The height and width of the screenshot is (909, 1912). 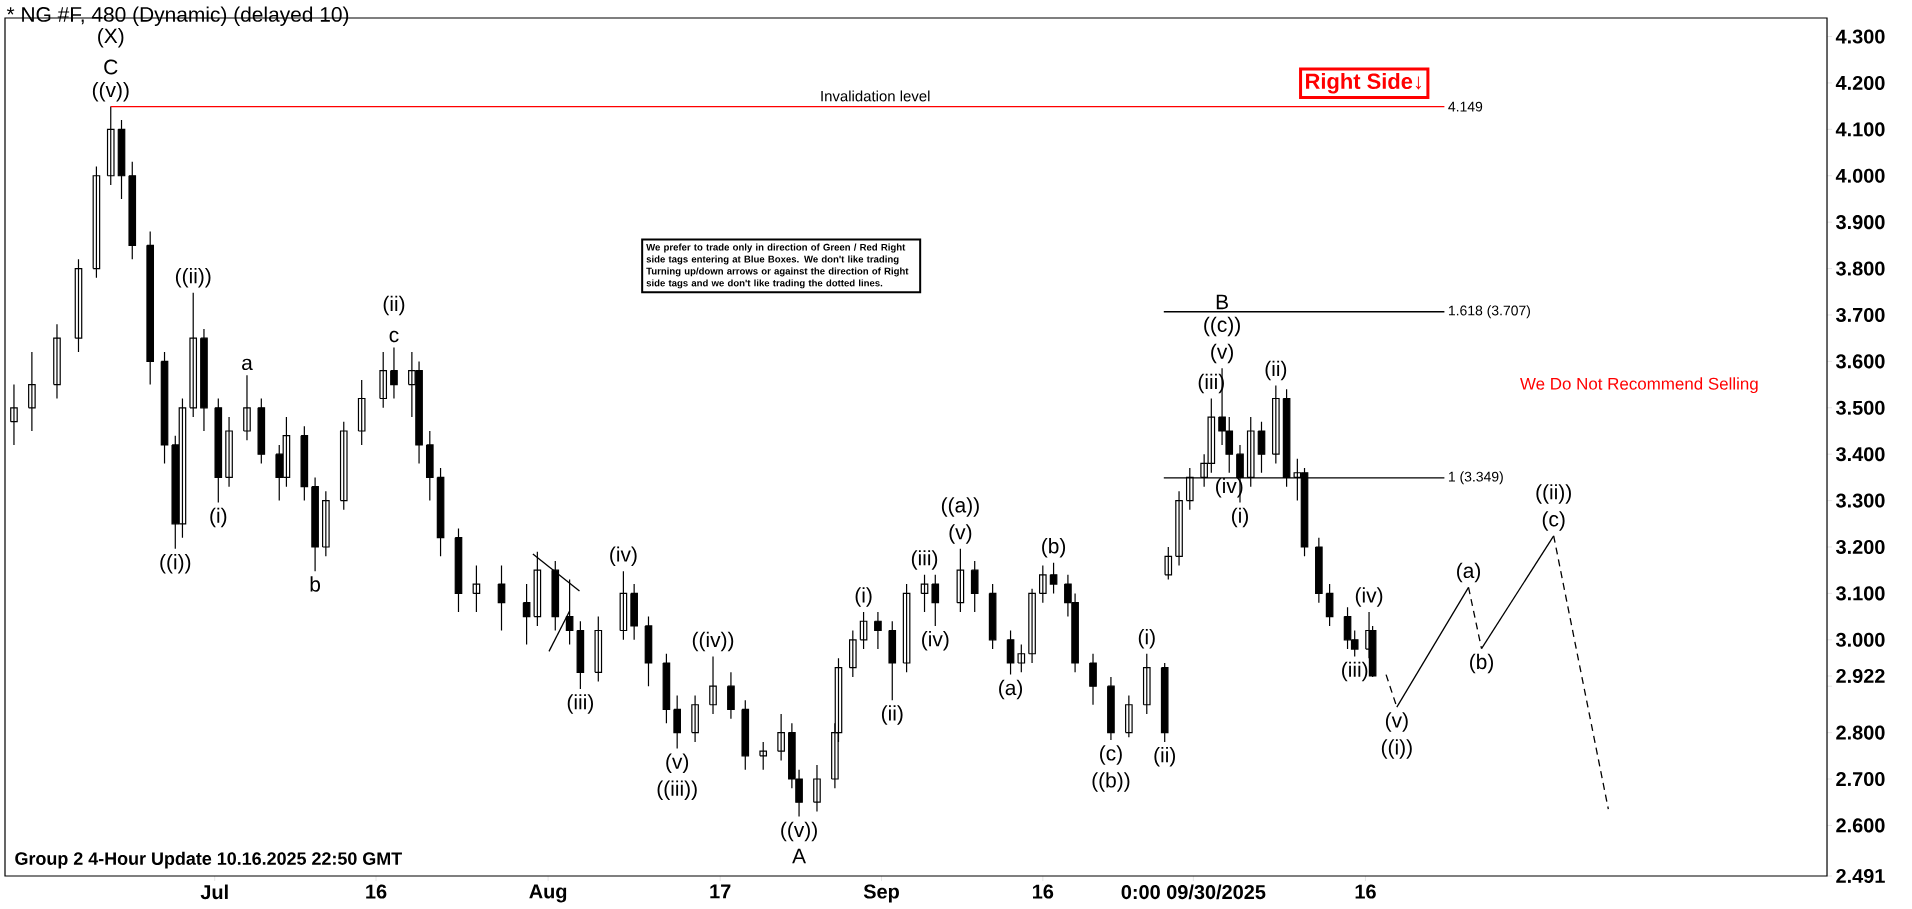 I want to click on x-tick-label: Jul, so click(x=214, y=892).